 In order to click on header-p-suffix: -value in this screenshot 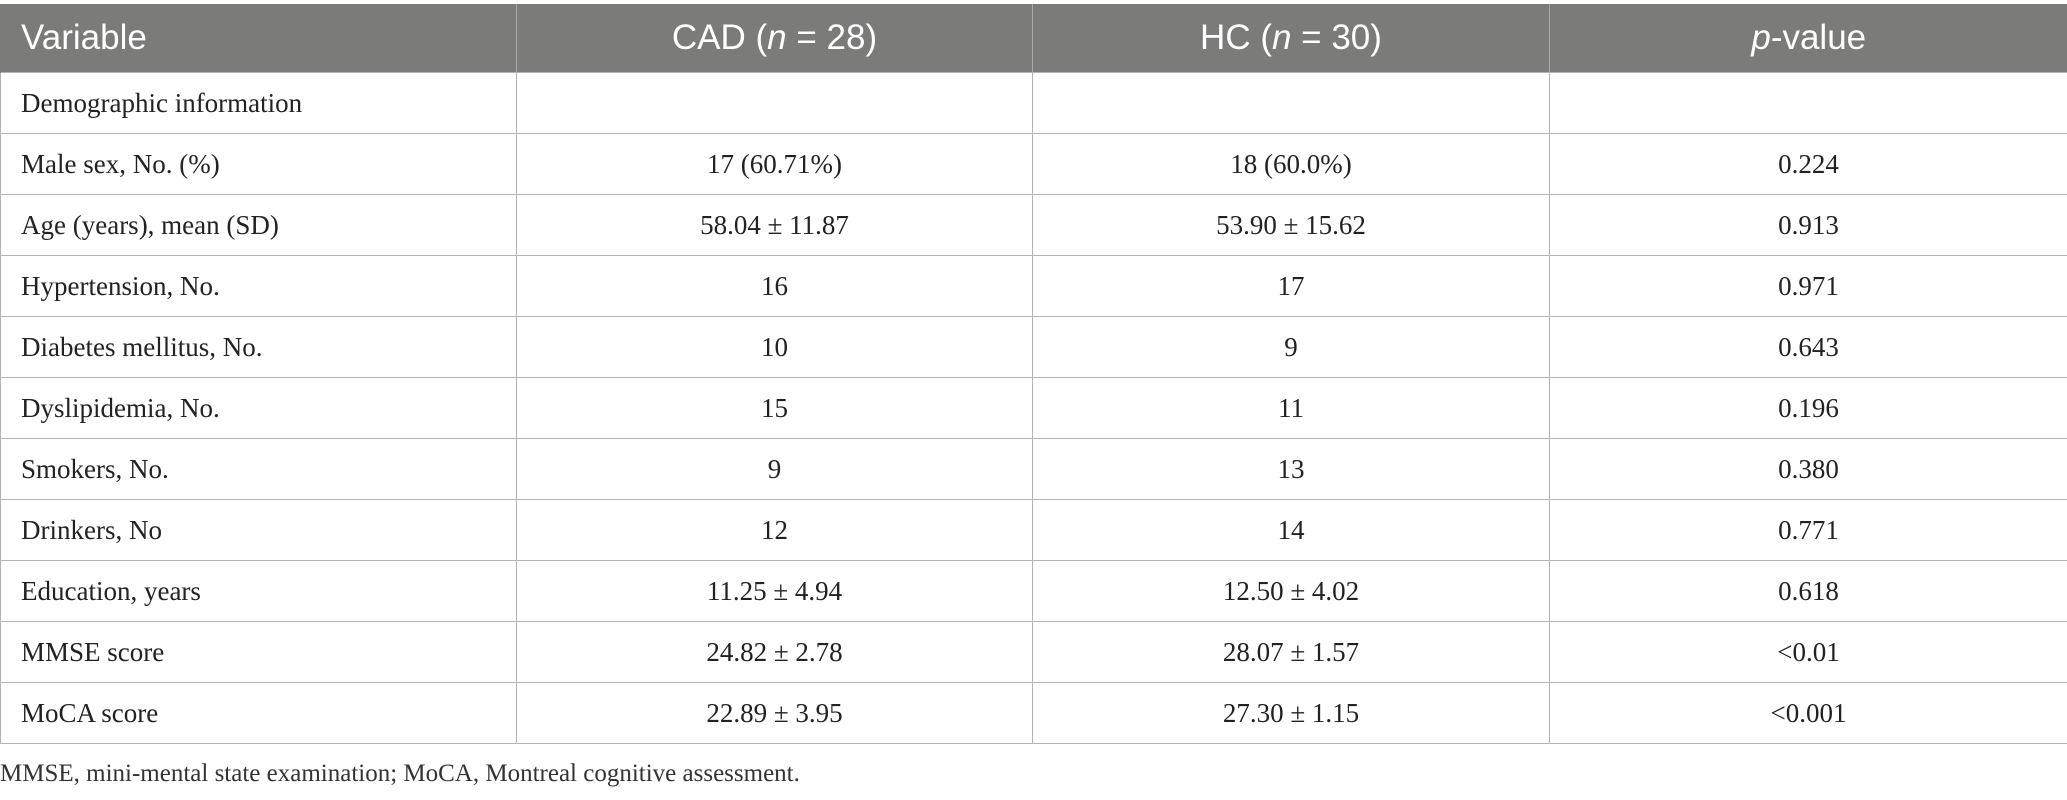, I will do `click(1818, 37)`.